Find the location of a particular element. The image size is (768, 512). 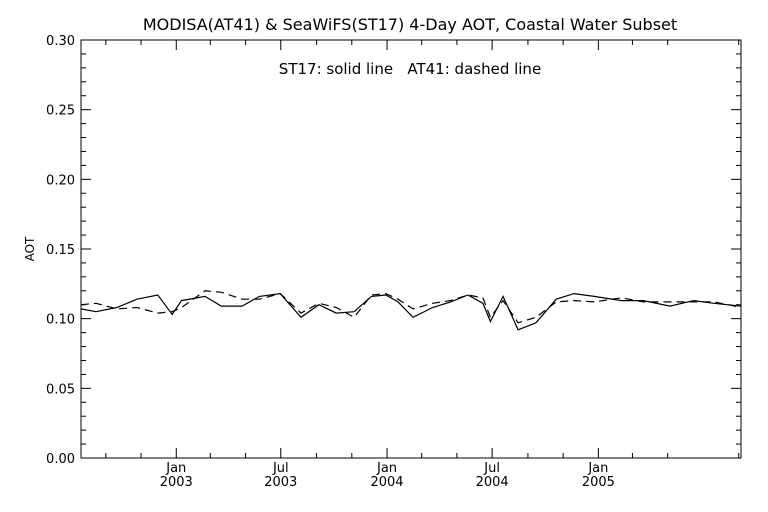

y-tick-label: 0.25 is located at coordinates (60, 111).